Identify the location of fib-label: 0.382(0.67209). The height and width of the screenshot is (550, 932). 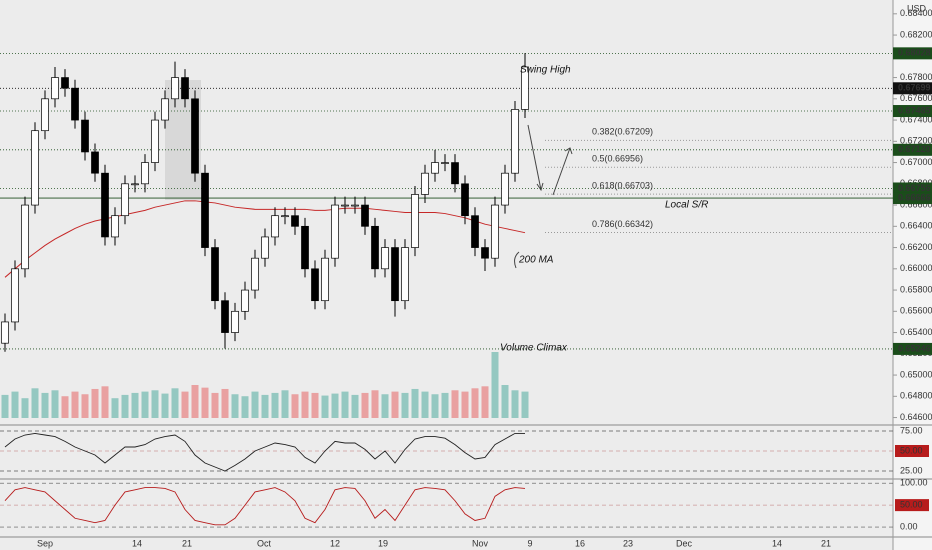
(622, 132).